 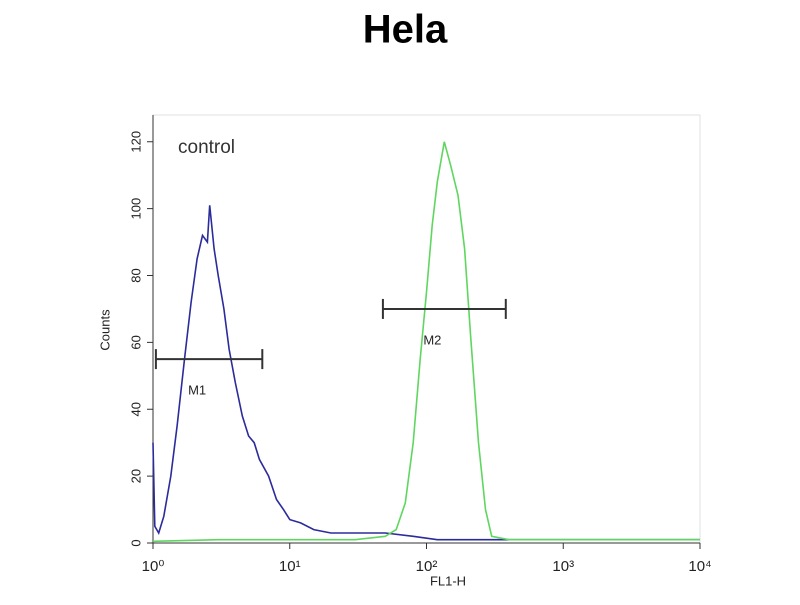 What do you see at coordinates (427, 566) in the screenshot?
I see `x-tick-label: 10²` at bounding box center [427, 566].